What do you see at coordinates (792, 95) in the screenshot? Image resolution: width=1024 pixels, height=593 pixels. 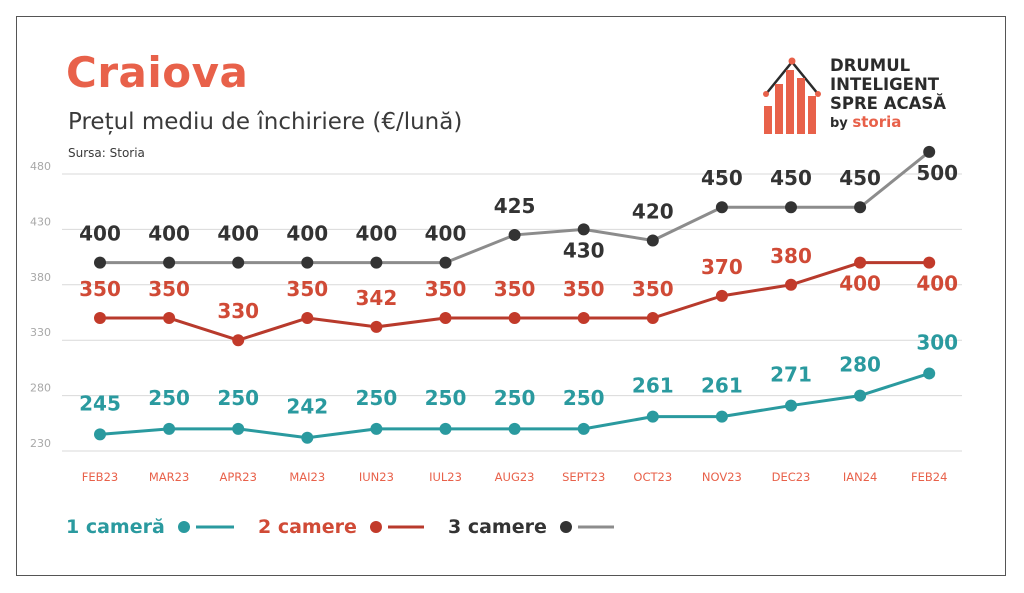 I see `brand-logo-icon` at bounding box center [792, 95].